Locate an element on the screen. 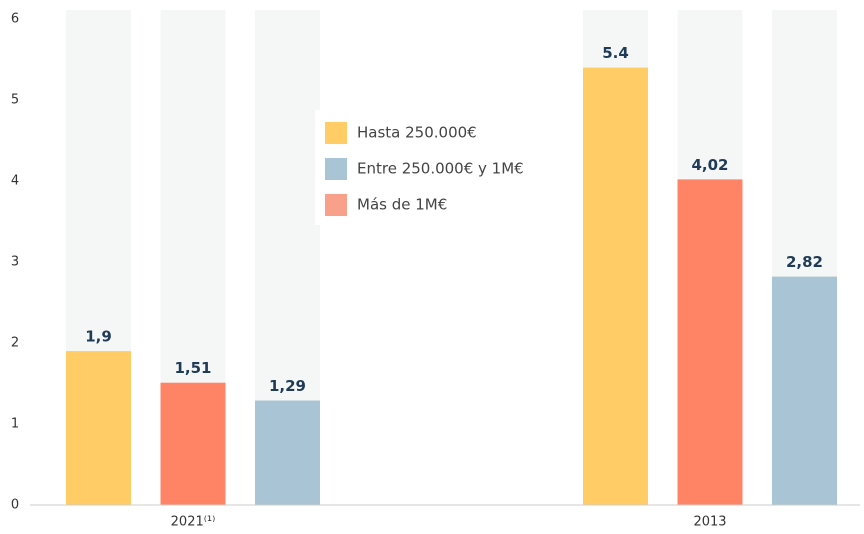 This screenshot has height=534, width=864. value-label: 4,02 is located at coordinates (709, 165).